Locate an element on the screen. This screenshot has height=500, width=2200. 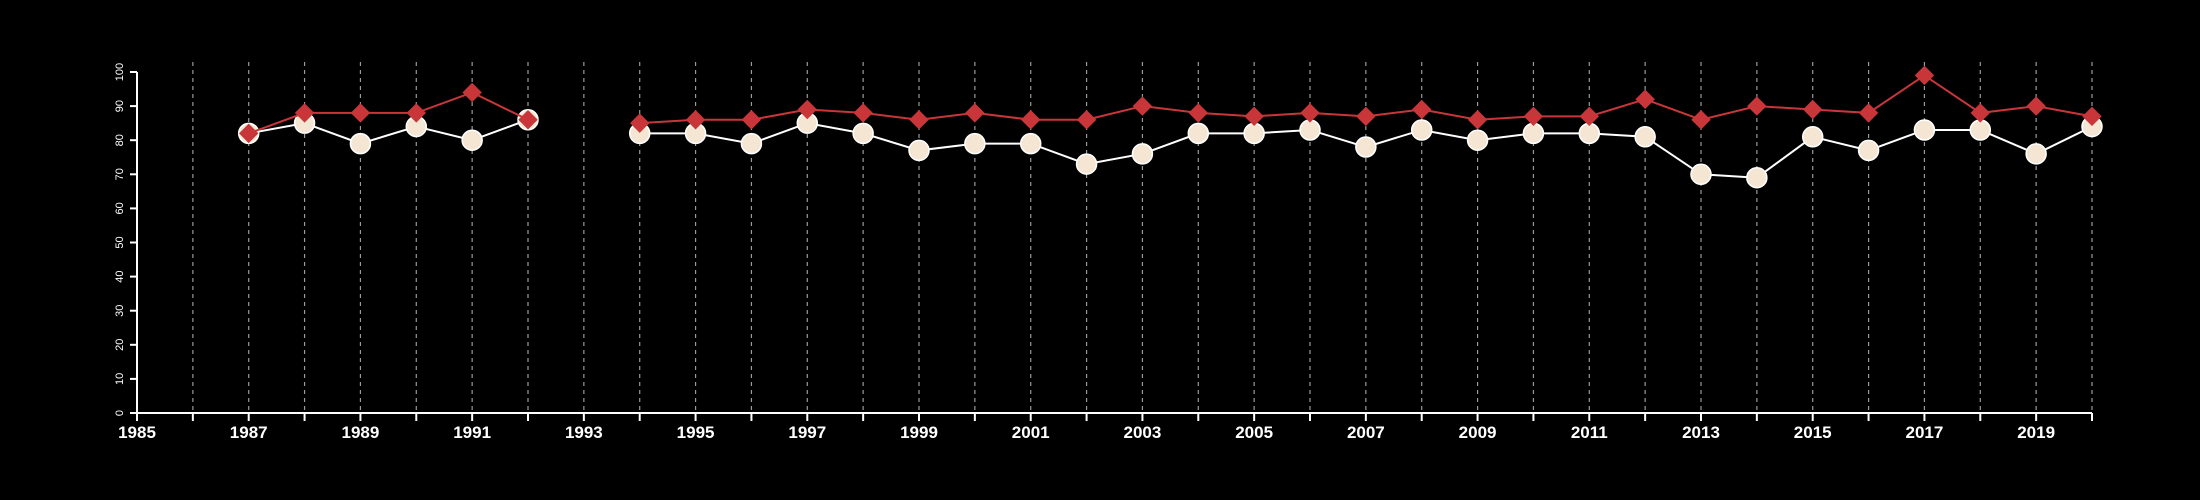
point-circle-2016 is located at coordinates (1868, 150).